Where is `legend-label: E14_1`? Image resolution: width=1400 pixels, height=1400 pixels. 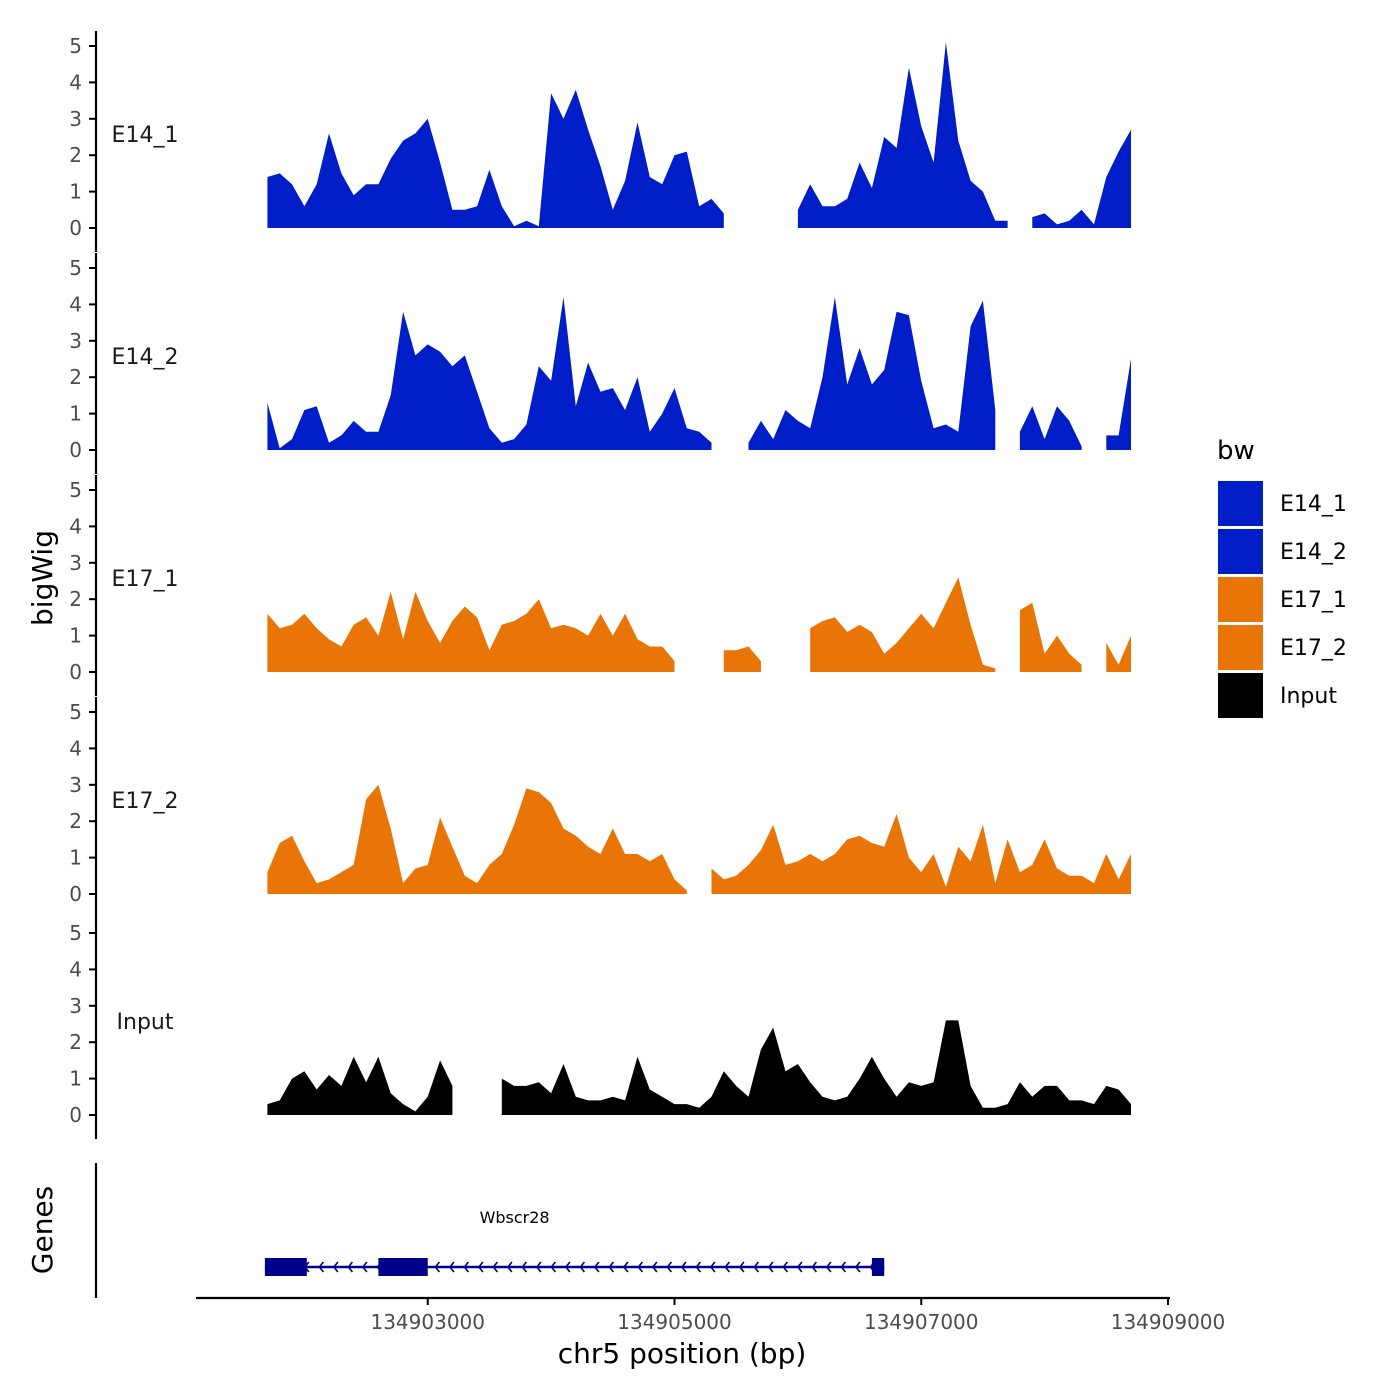
legend-label: E14_1 is located at coordinates (1313, 504).